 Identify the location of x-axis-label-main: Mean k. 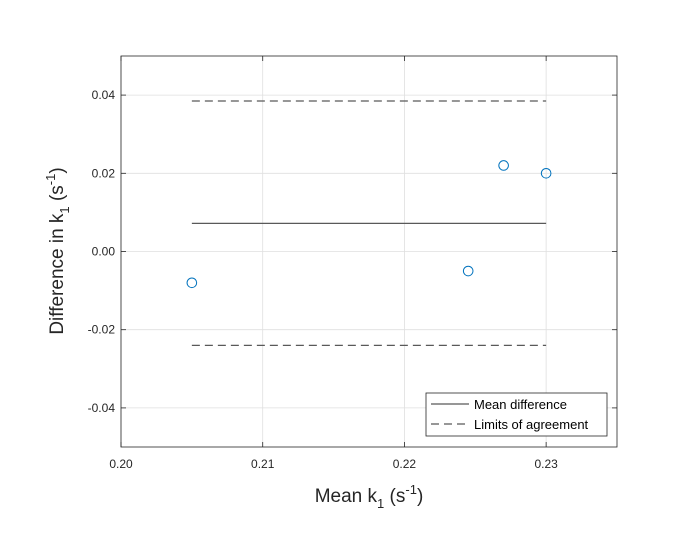
(346, 496).